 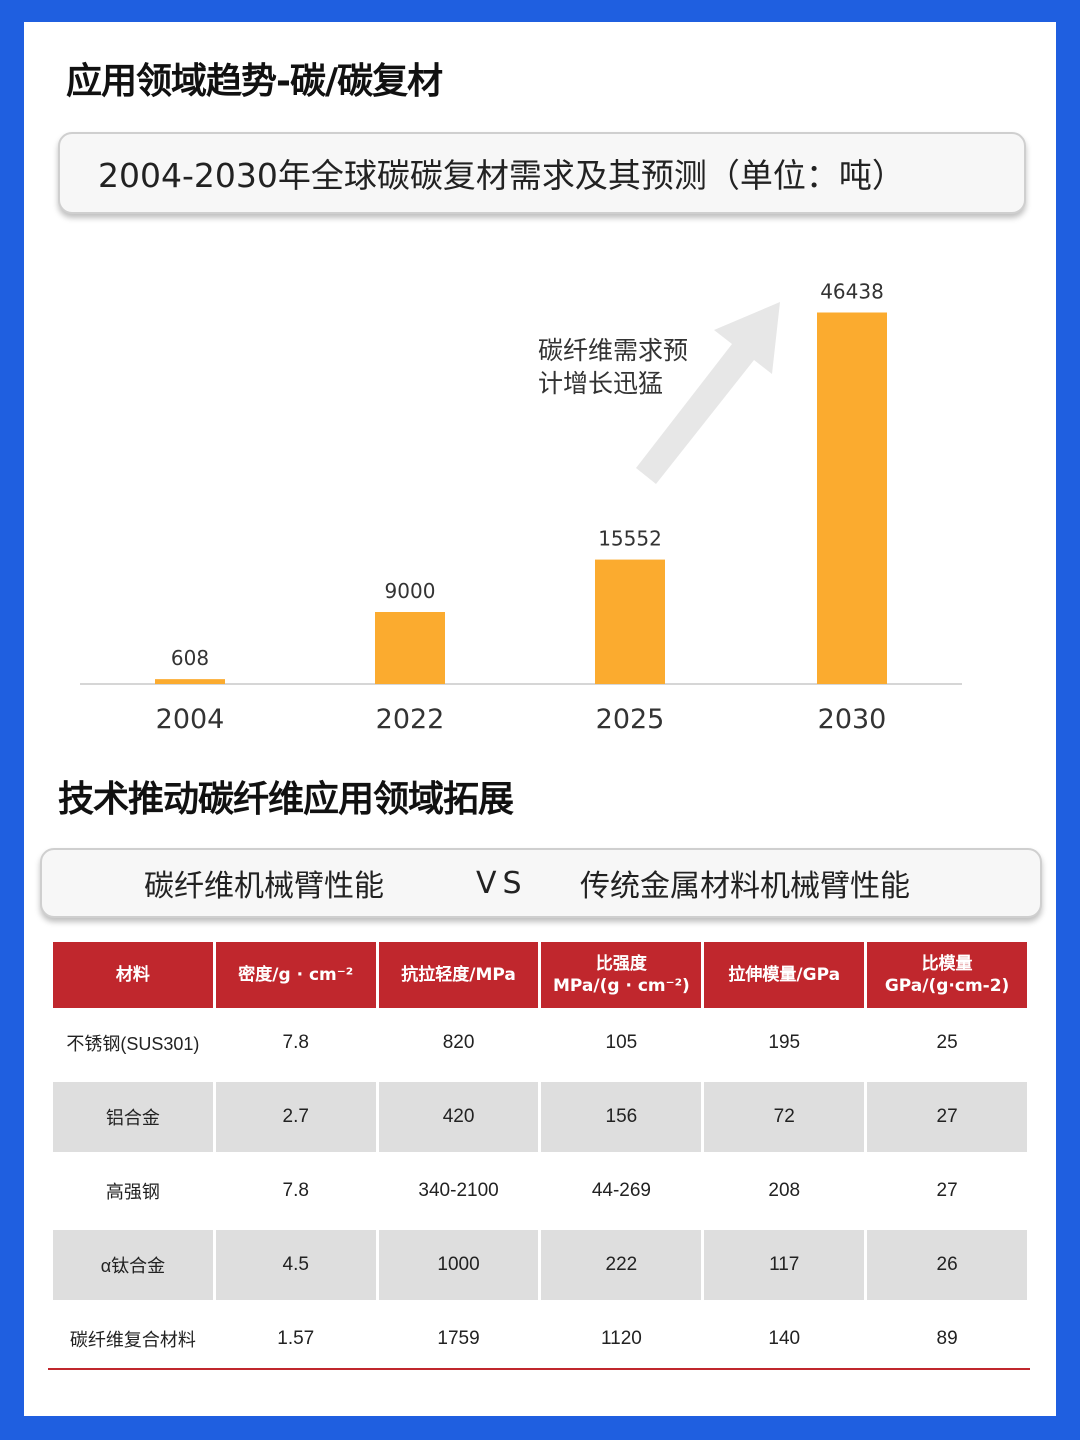 I want to click on table-cell: 117, so click(x=784, y=1267).